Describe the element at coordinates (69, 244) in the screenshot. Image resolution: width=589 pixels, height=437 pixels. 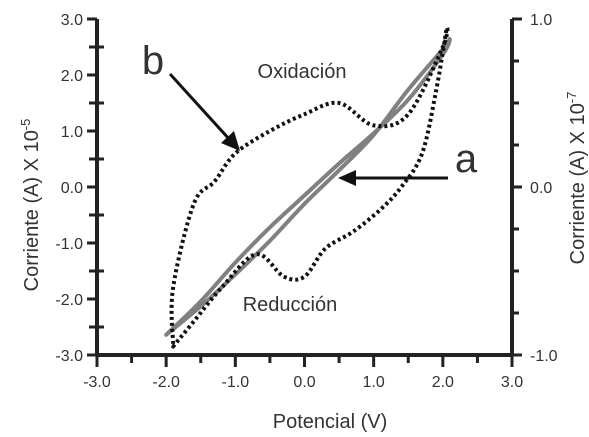
I see `left-tick-label: -1.0` at that location.